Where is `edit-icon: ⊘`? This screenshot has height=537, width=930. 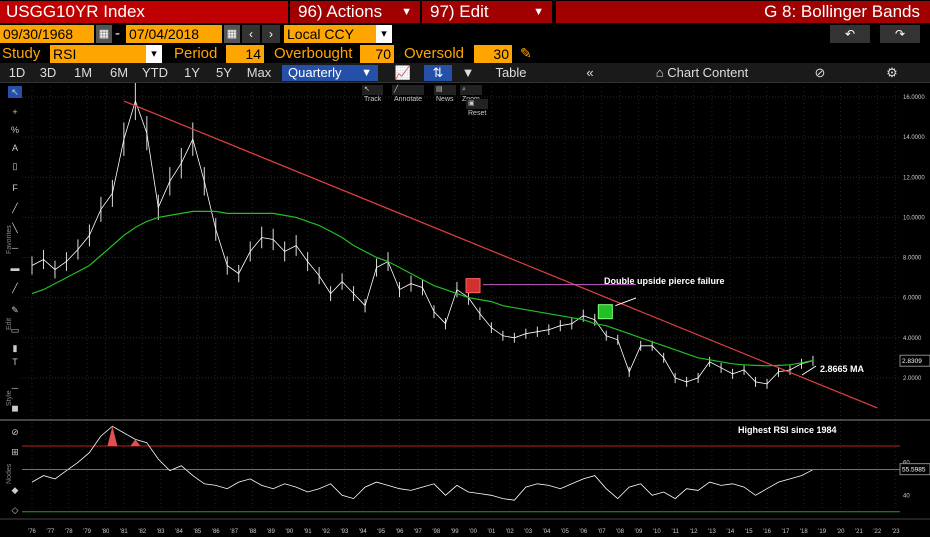
edit-icon: ⊘ is located at coordinates (820, 72).